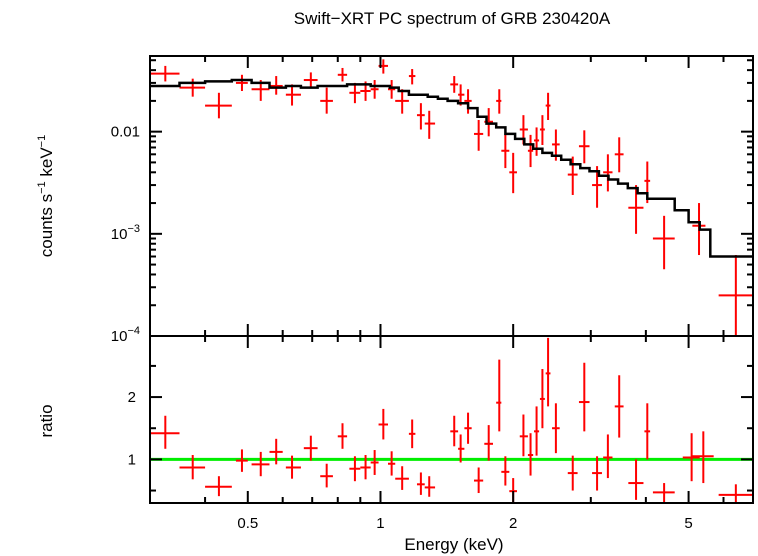  What do you see at coordinates (125, 132) in the screenshot?
I see `y-tick-label: 0.01` at bounding box center [125, 132].